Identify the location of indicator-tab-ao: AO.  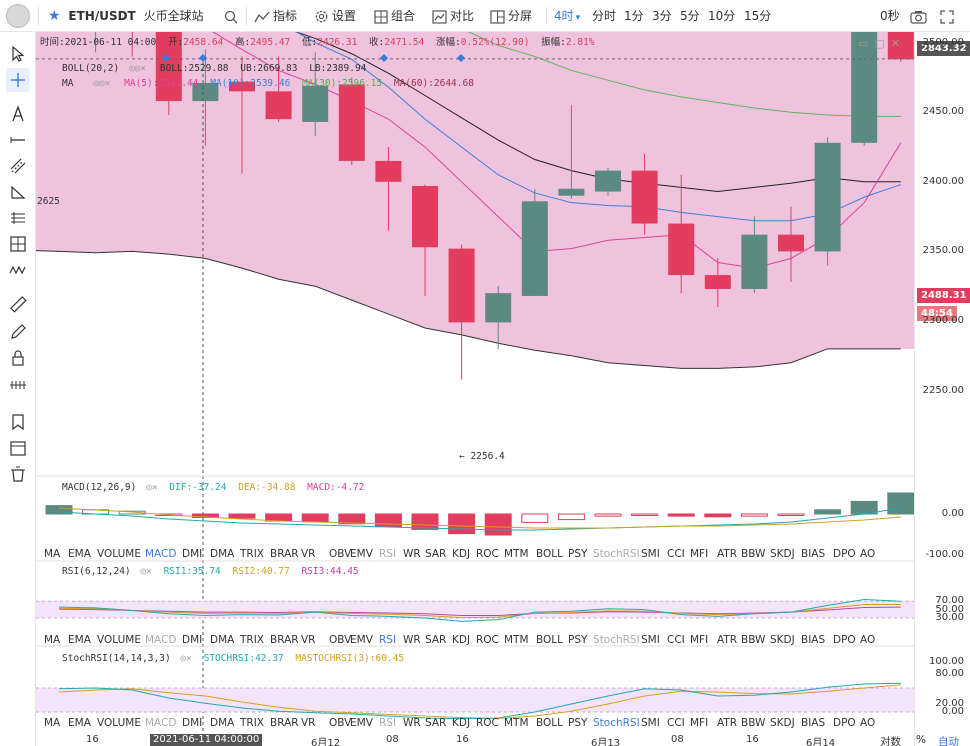
(868, 640).